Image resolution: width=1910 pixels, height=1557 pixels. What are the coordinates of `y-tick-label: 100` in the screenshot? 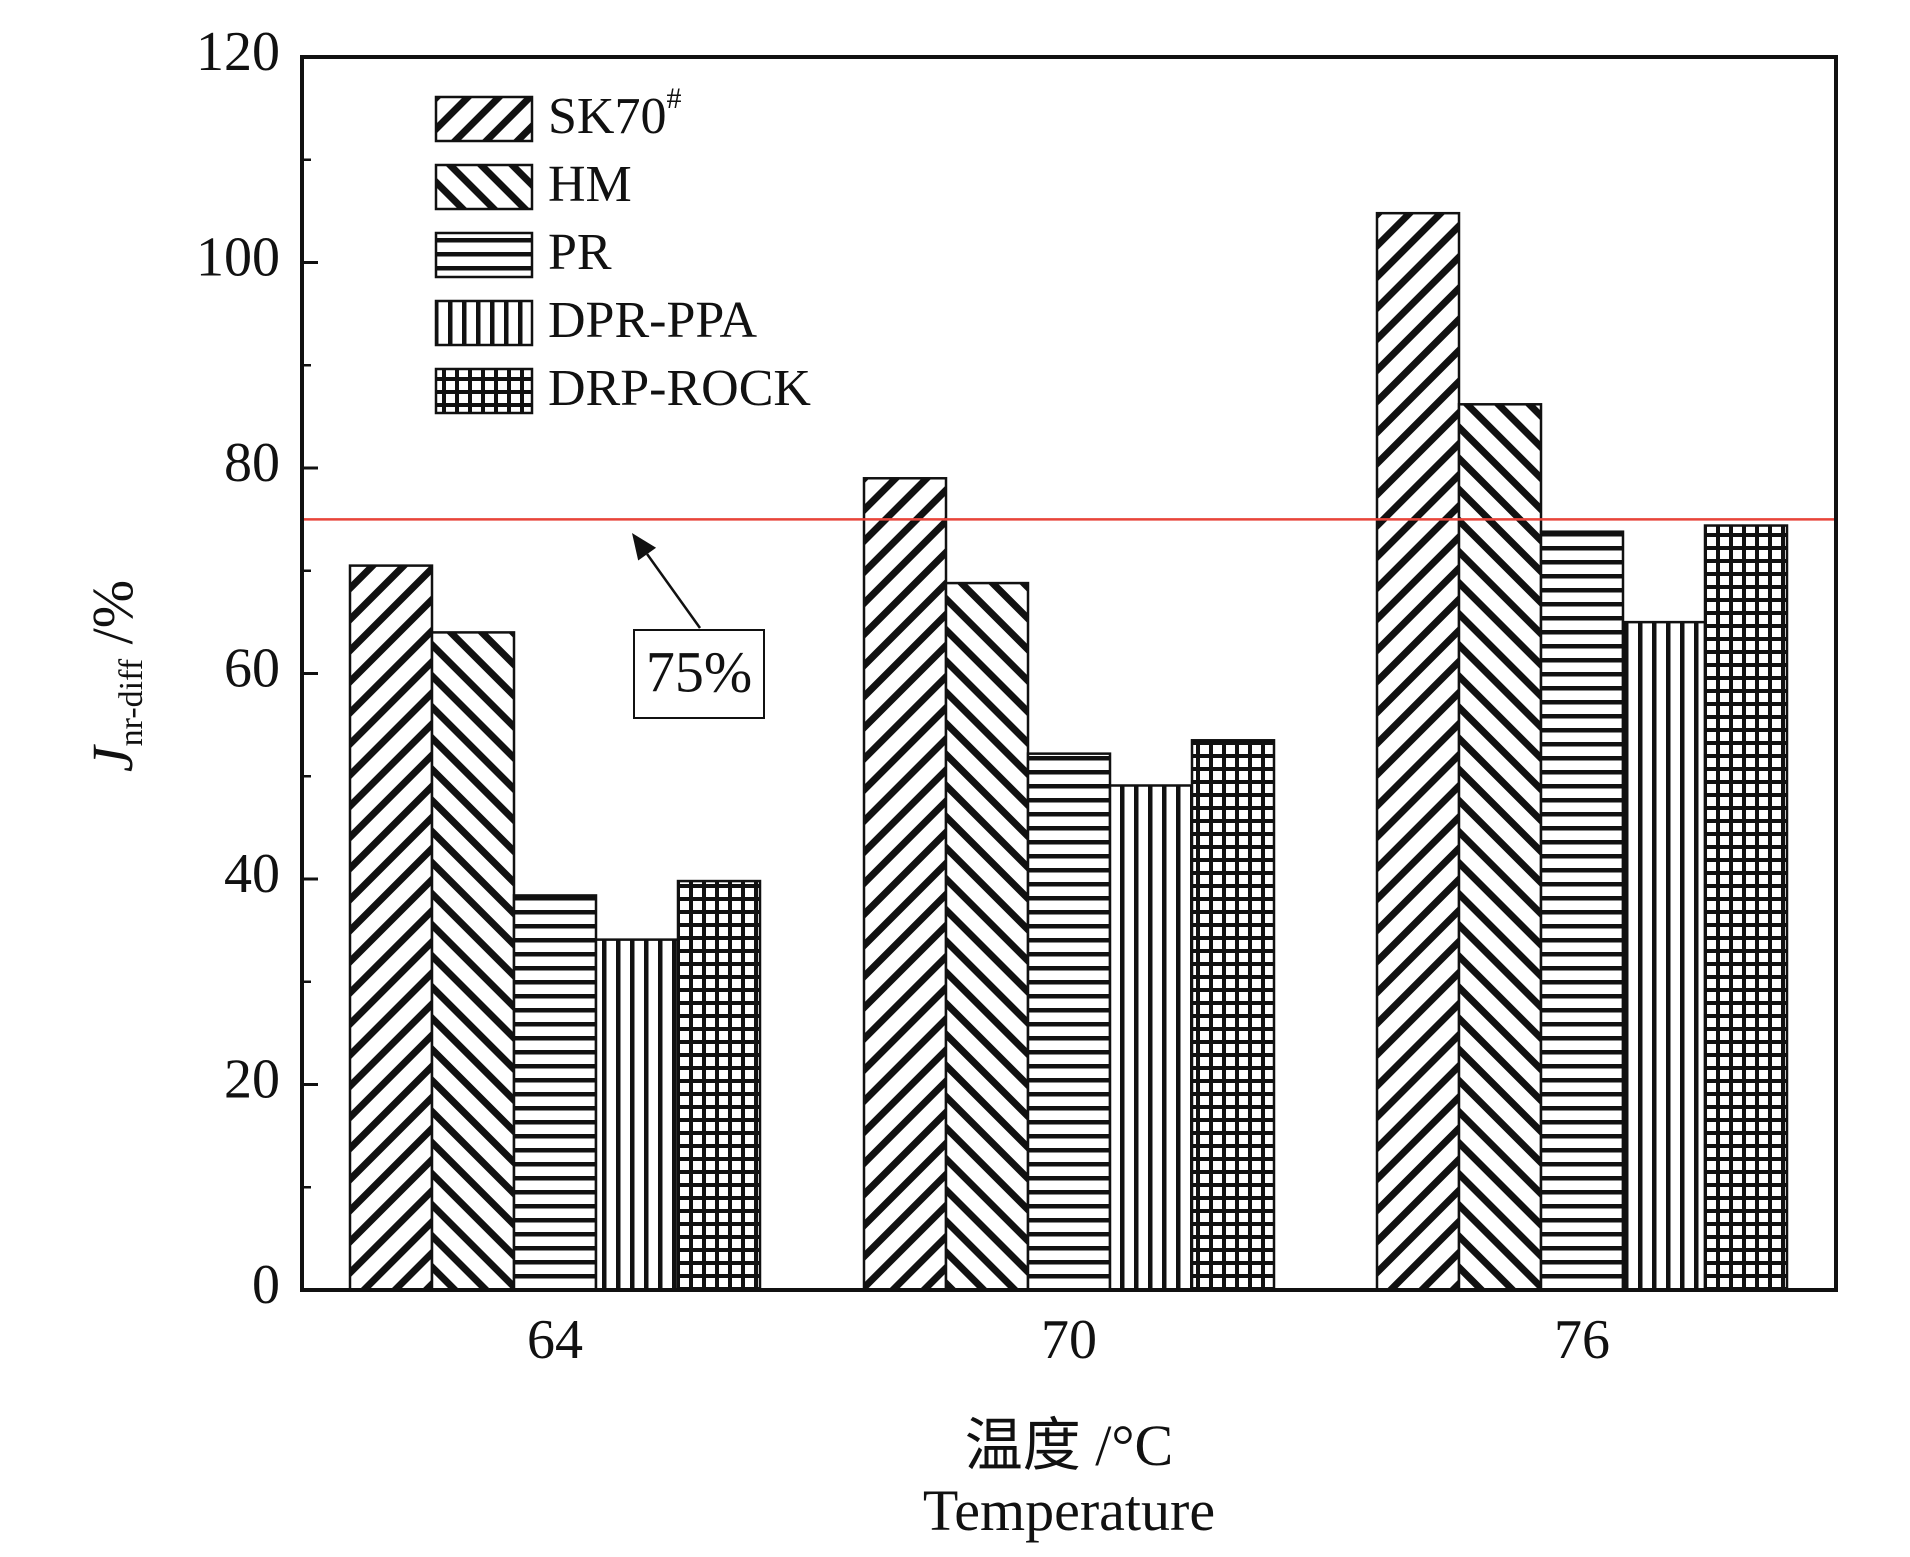 It's located at (238, 257).